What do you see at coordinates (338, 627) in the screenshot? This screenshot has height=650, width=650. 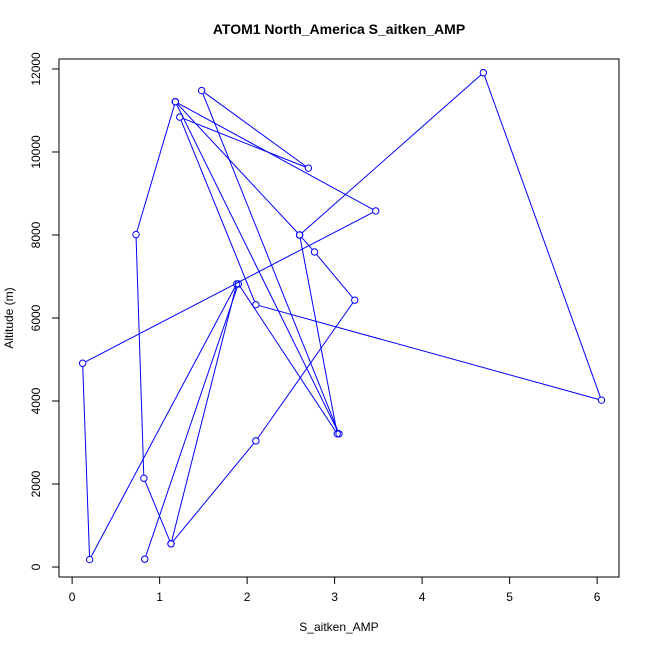 I see `x-axis-label: S_aitken_AMP` at bounding box center [338, 627].